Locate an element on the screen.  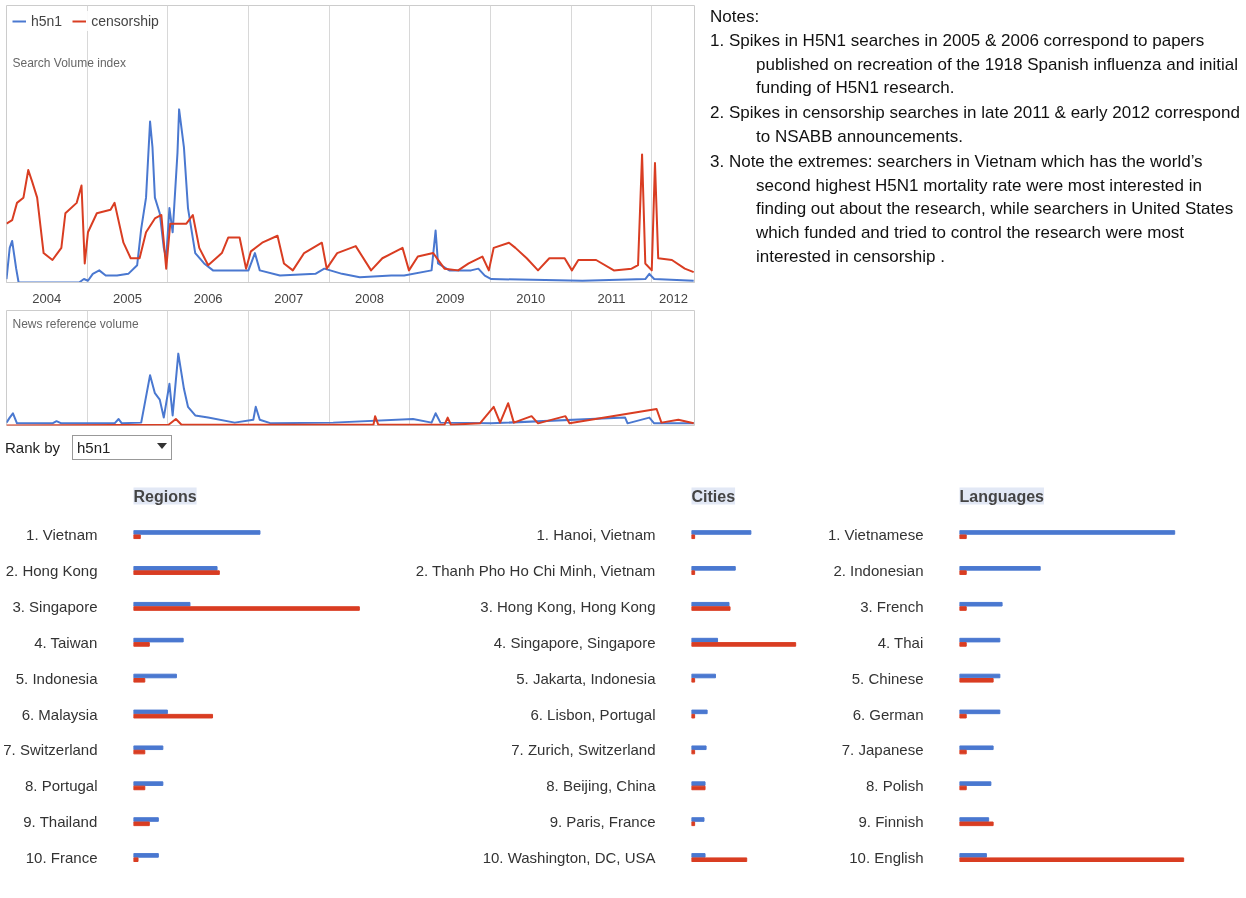
legend-label: h5n1 is located at coordinates (47, 21).